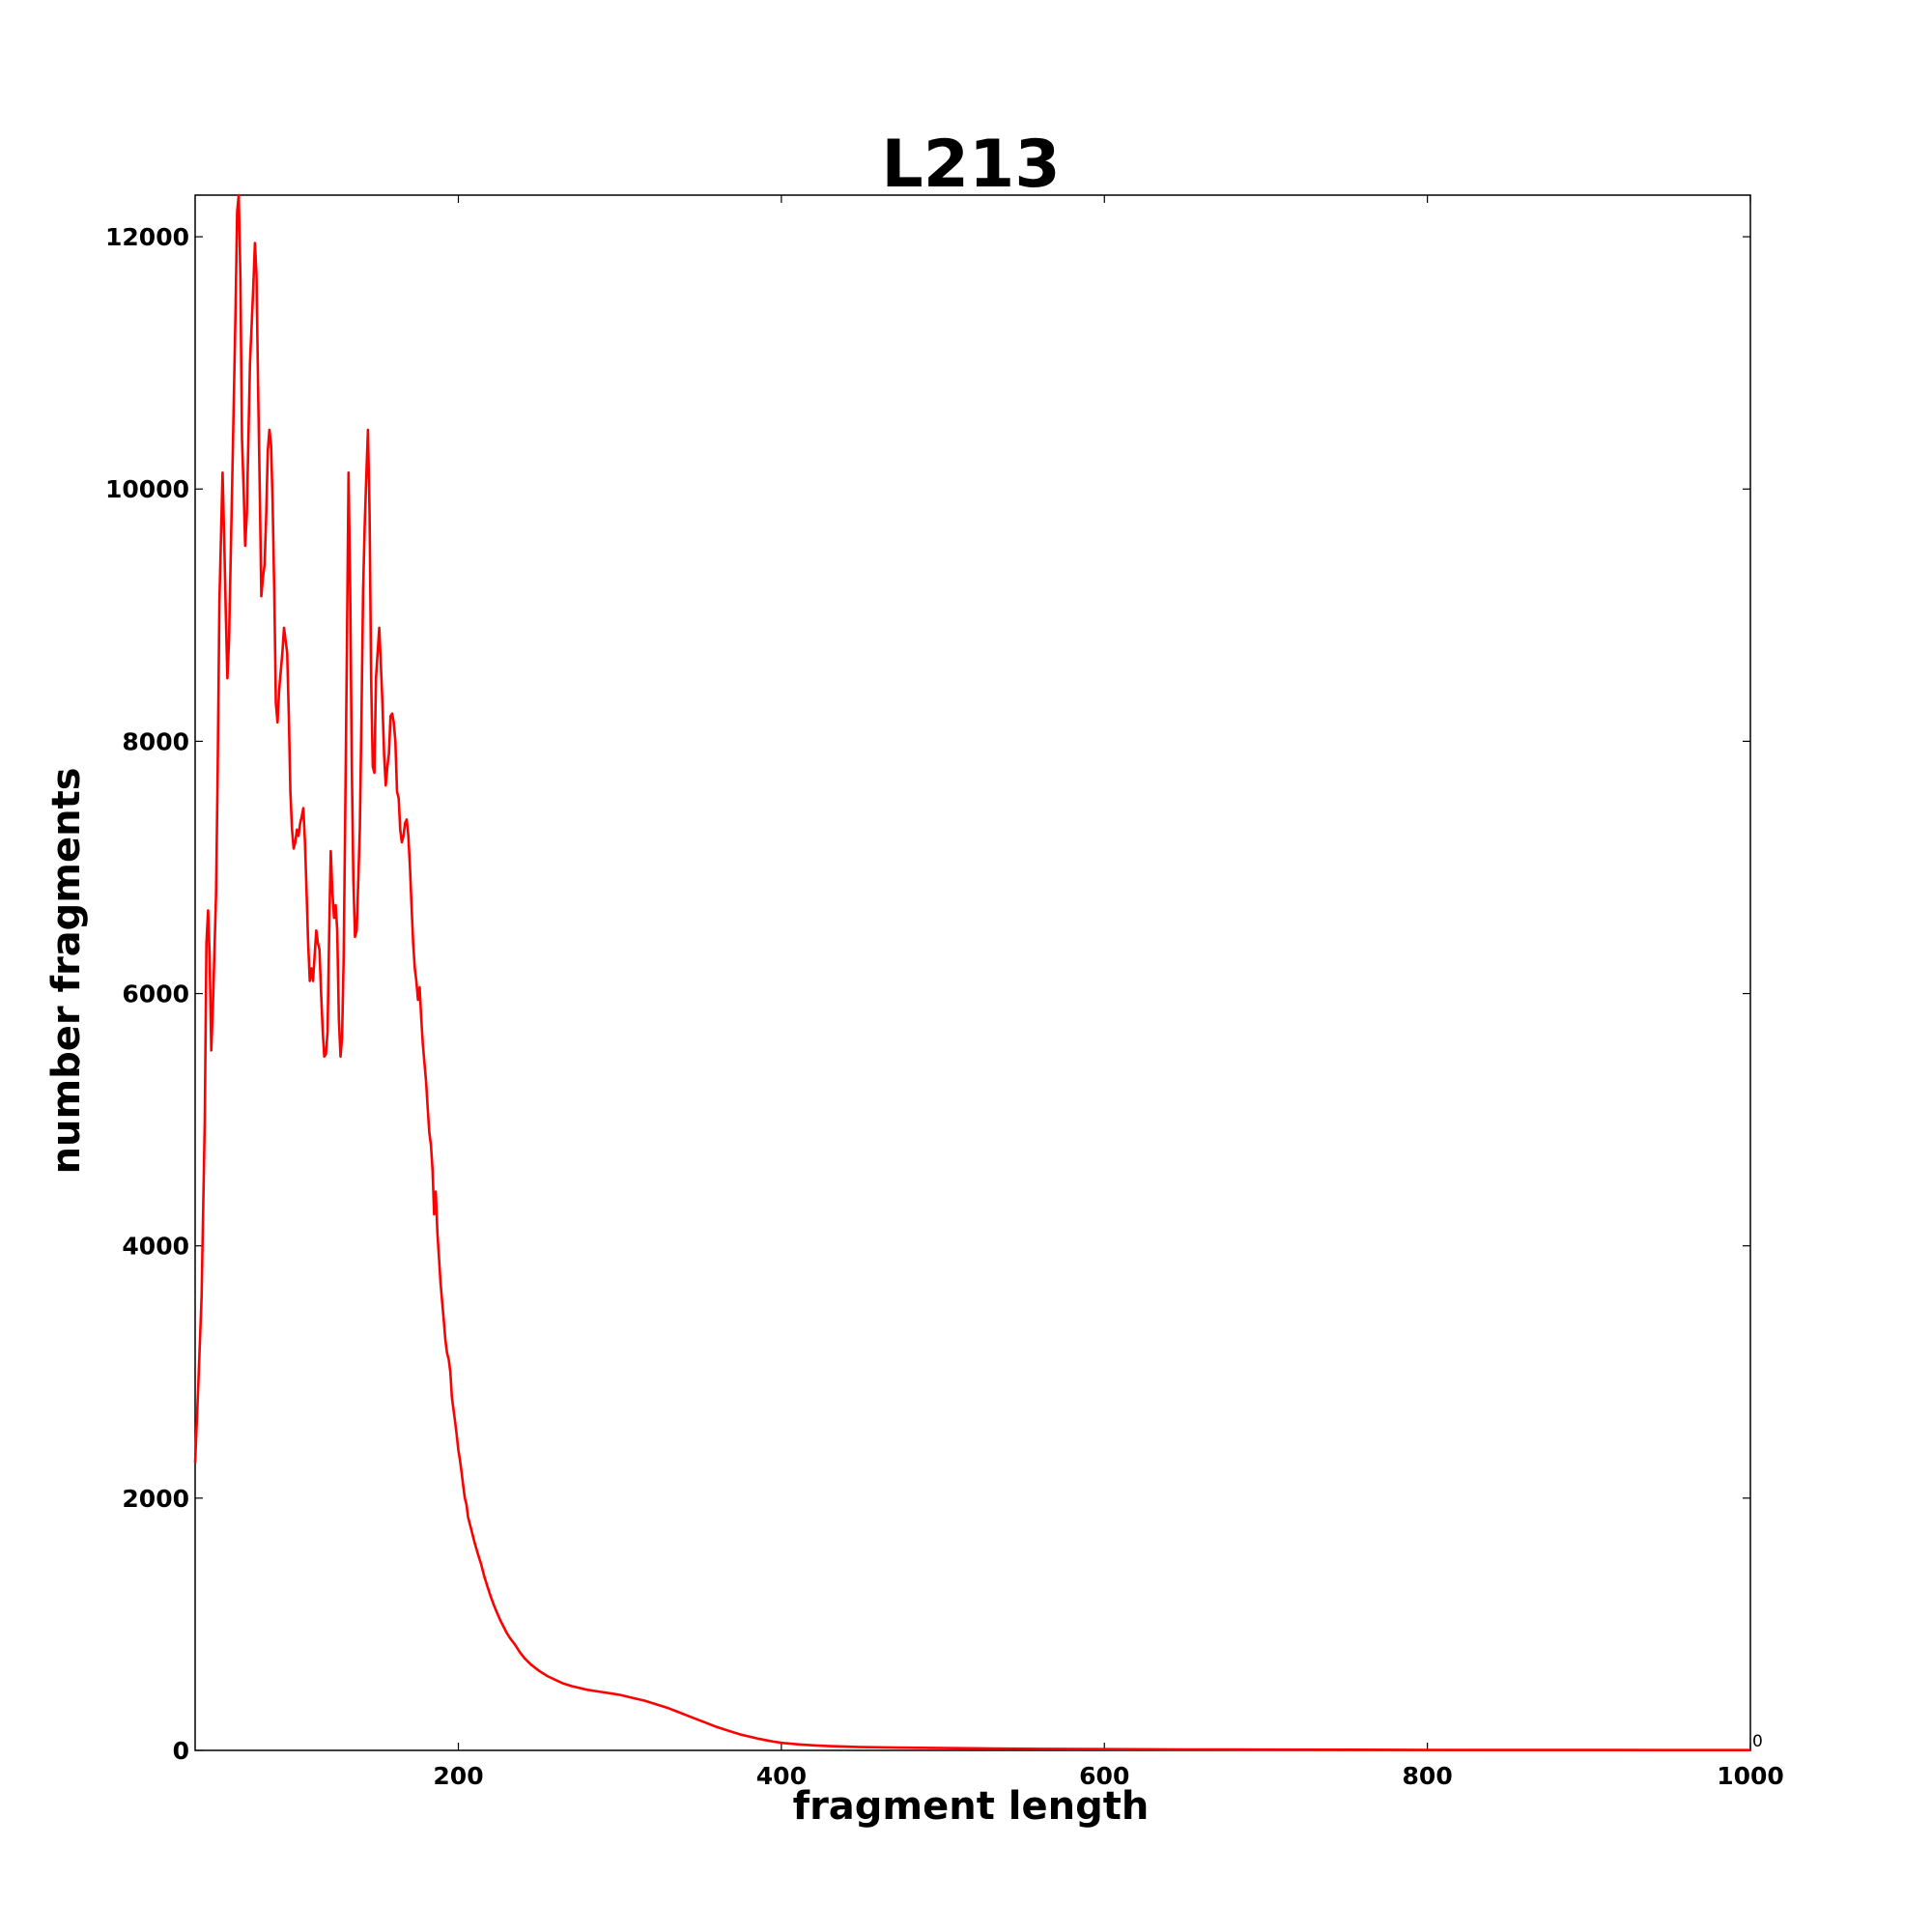 This screenshot has width=1932, height=1932. I want to click on y-tick-label: 10000, so click(147, 489).